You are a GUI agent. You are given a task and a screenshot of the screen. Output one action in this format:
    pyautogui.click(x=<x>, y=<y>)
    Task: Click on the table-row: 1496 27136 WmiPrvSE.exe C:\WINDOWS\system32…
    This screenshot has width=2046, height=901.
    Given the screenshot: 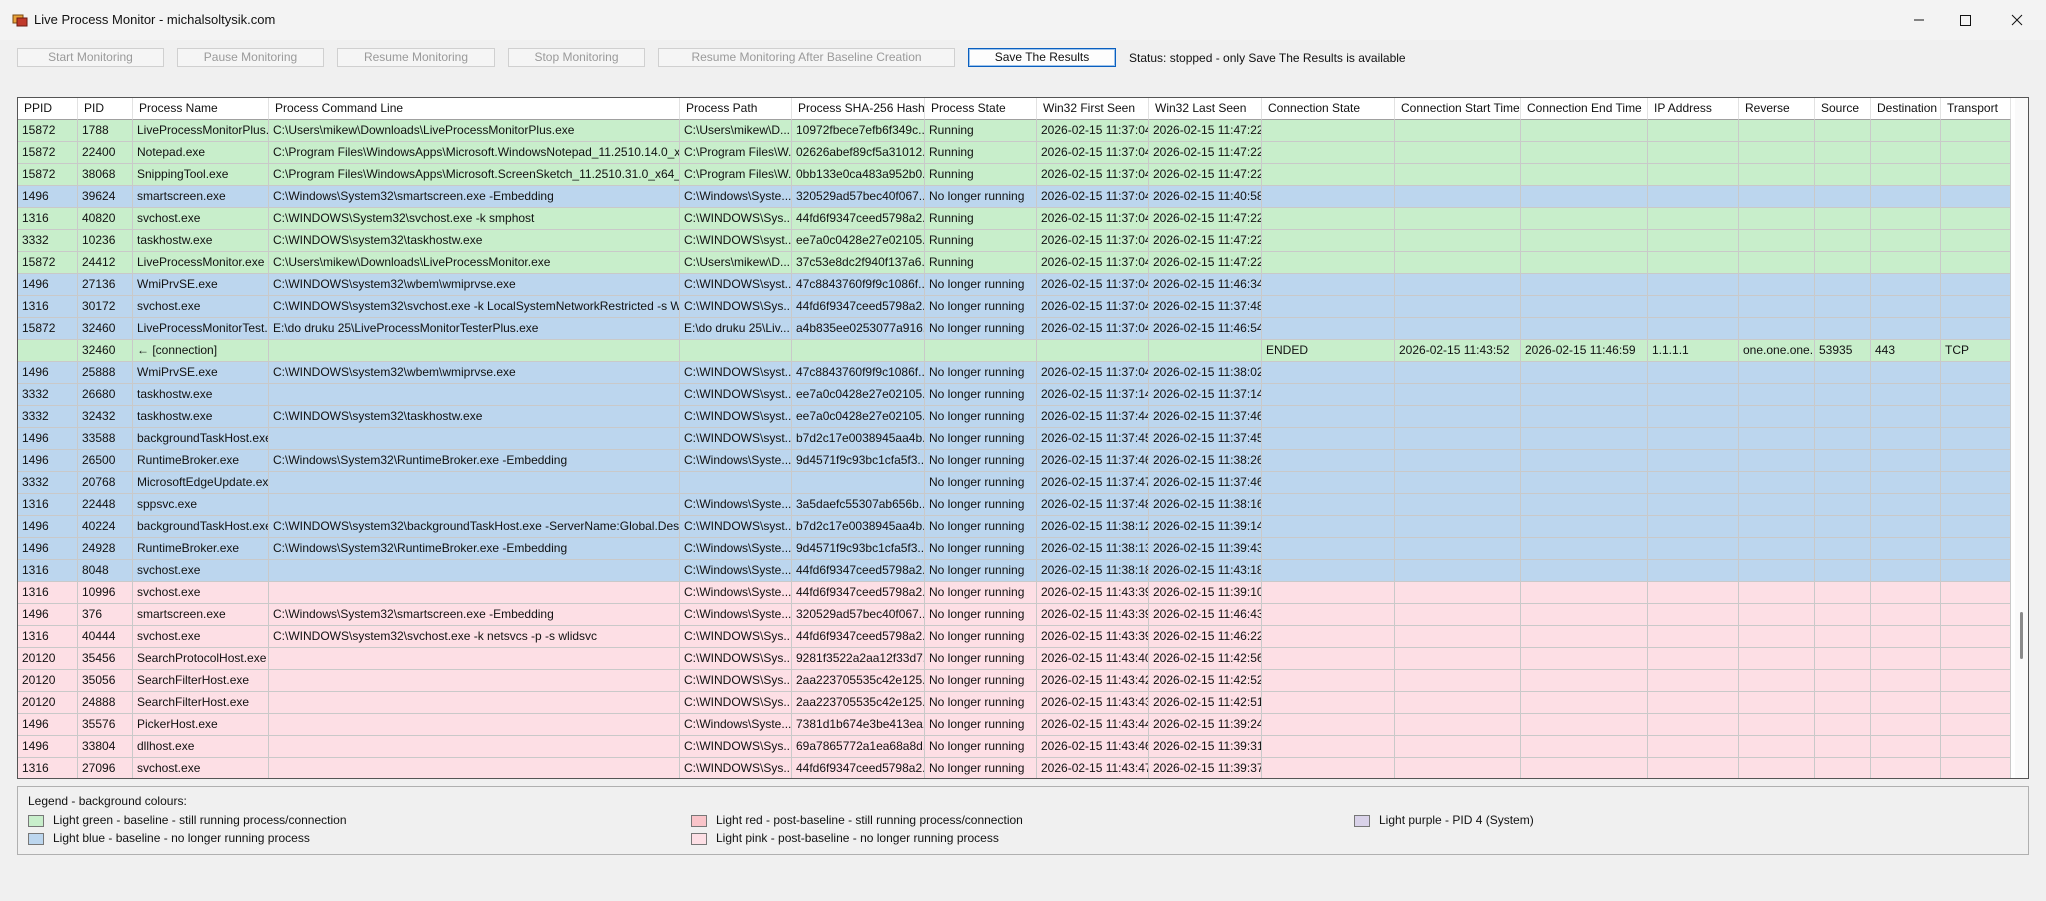 What is the action you would take?
    pyautogui.click(x=1014, y=285)
    